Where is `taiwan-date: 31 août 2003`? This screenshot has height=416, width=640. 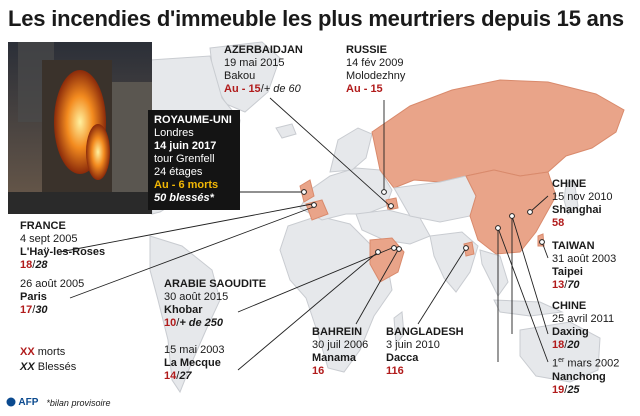
taiwan-date: 31 août 2003 is located at coordinates (584, 259).